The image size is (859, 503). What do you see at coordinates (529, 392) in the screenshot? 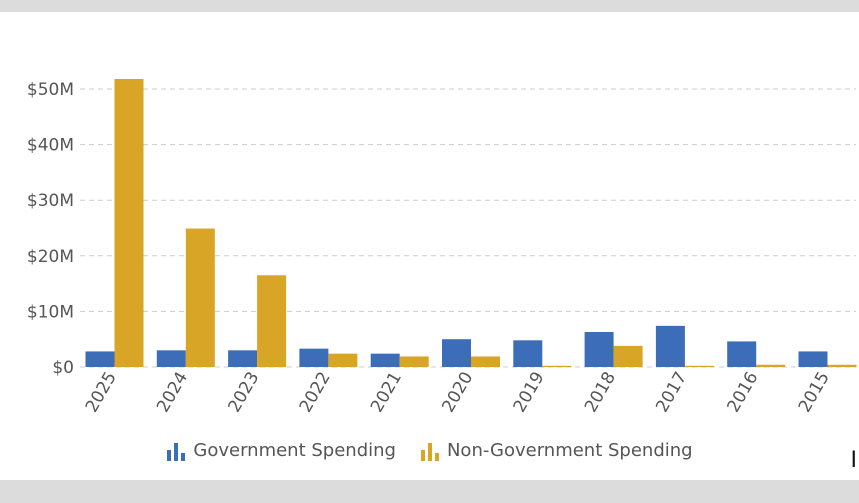
I see `x-tick-label: 2019` at bounding box center [529, 392].